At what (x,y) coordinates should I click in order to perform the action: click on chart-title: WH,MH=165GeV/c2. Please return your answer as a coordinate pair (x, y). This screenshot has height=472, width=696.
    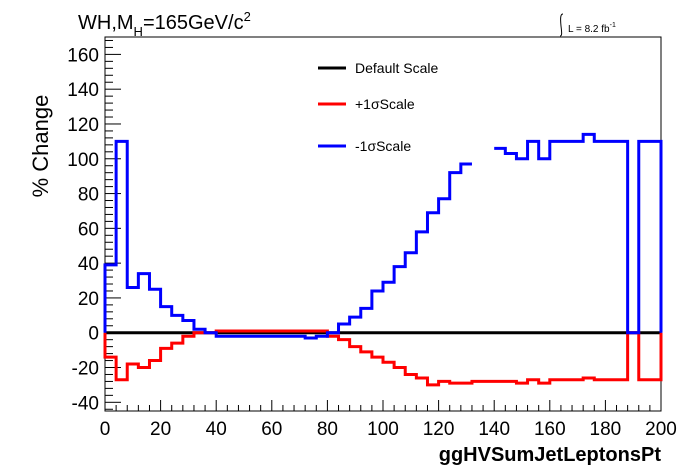
    Looking at the image, I should click on (164, 24).